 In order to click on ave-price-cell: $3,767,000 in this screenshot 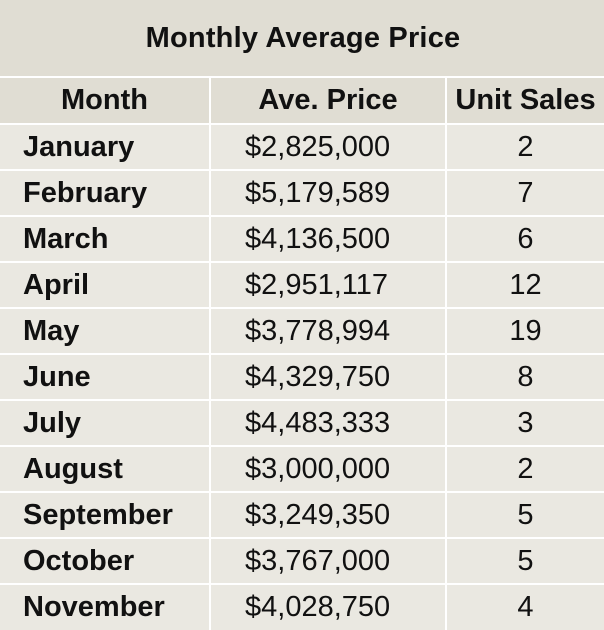, I will do `click(328, 561)`.